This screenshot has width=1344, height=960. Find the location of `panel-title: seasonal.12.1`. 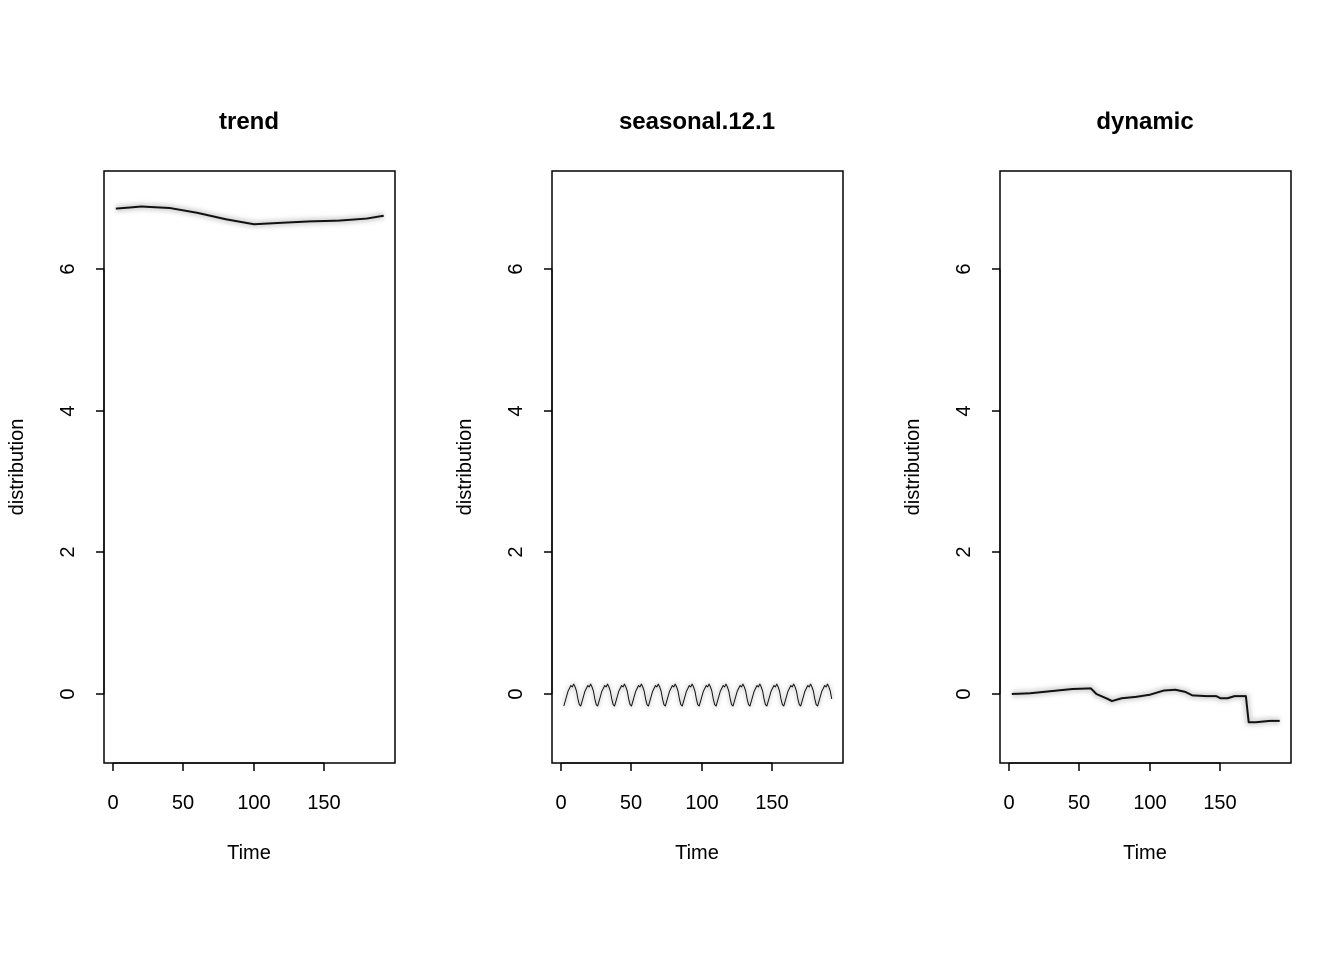

panel-title: seasonal.12.1 is located at coordinates (697, 121).